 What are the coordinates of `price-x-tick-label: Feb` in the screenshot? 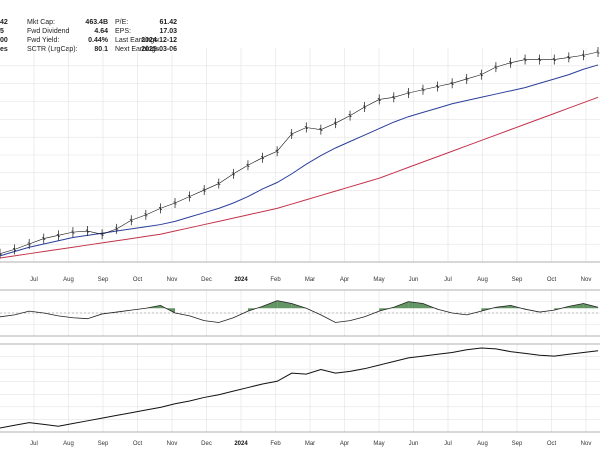 It's located at (275, 280).